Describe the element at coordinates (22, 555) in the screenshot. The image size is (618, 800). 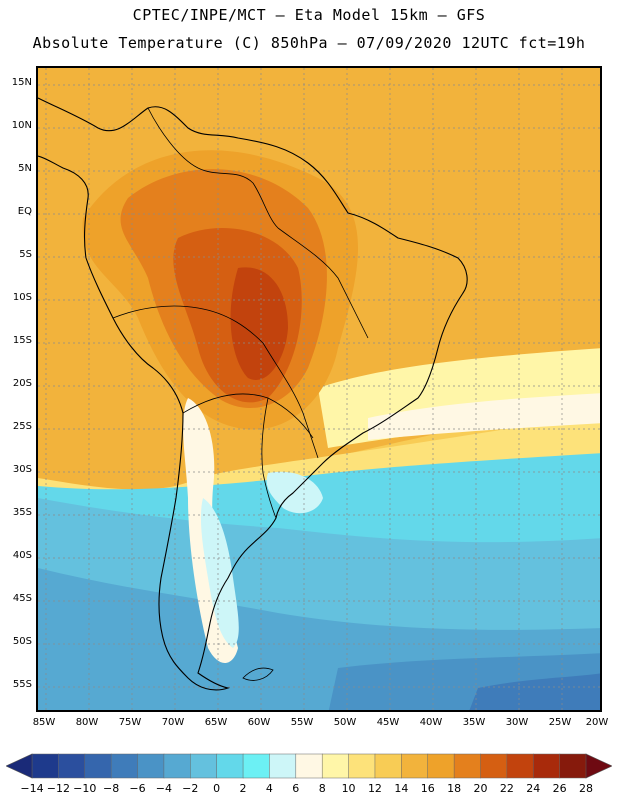
I see `lat-label: 40S` at that location.